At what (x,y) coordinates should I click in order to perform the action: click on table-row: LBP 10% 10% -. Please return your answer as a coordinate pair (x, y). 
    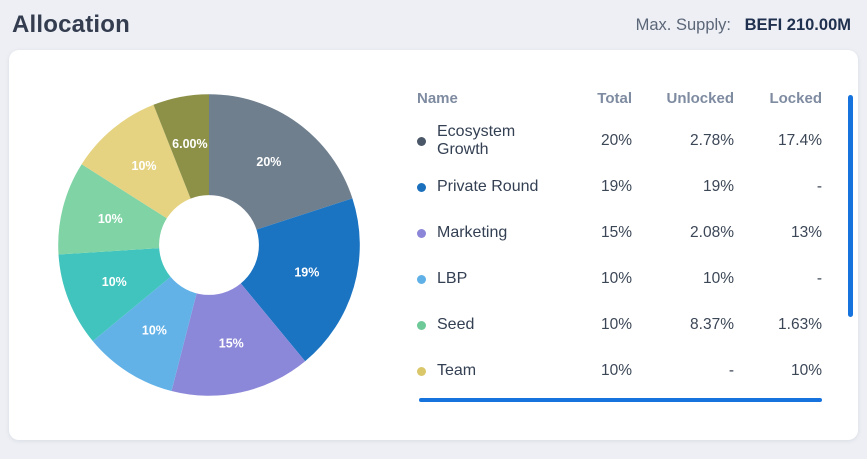
    Looking at the image, I should click on (619, 279).